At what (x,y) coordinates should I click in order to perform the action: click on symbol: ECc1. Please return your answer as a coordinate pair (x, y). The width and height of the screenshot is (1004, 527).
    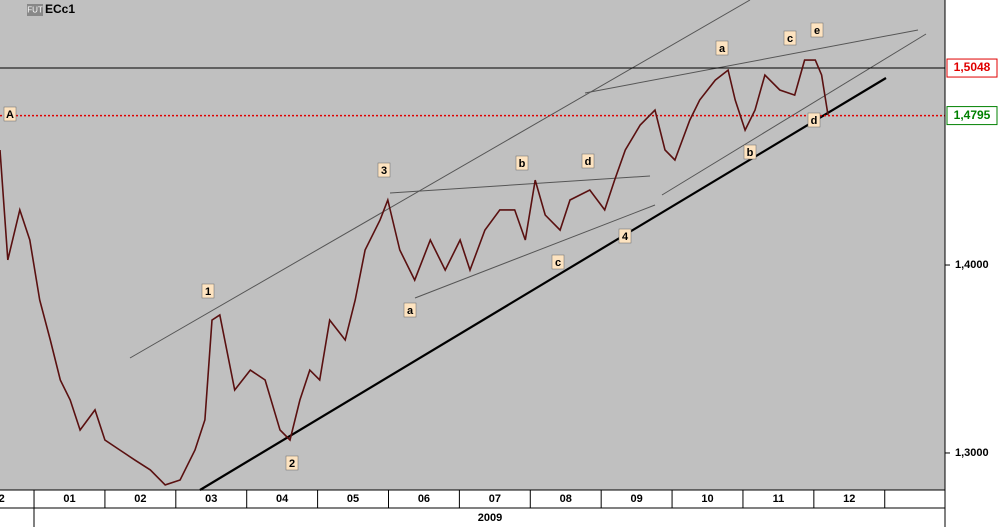
    Looking at the image, I should click on (60, 9).